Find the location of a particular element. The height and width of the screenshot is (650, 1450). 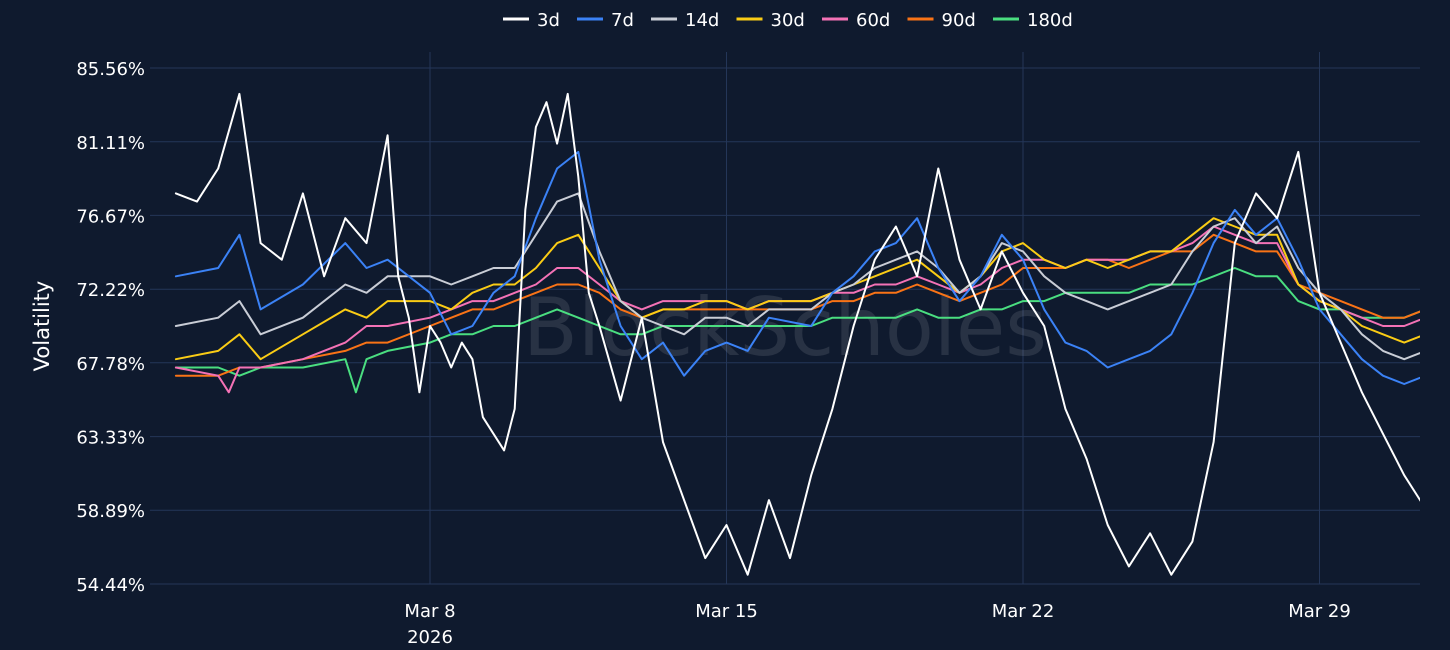

legend-item-14d: 14d is located at coordinates (685, 20).